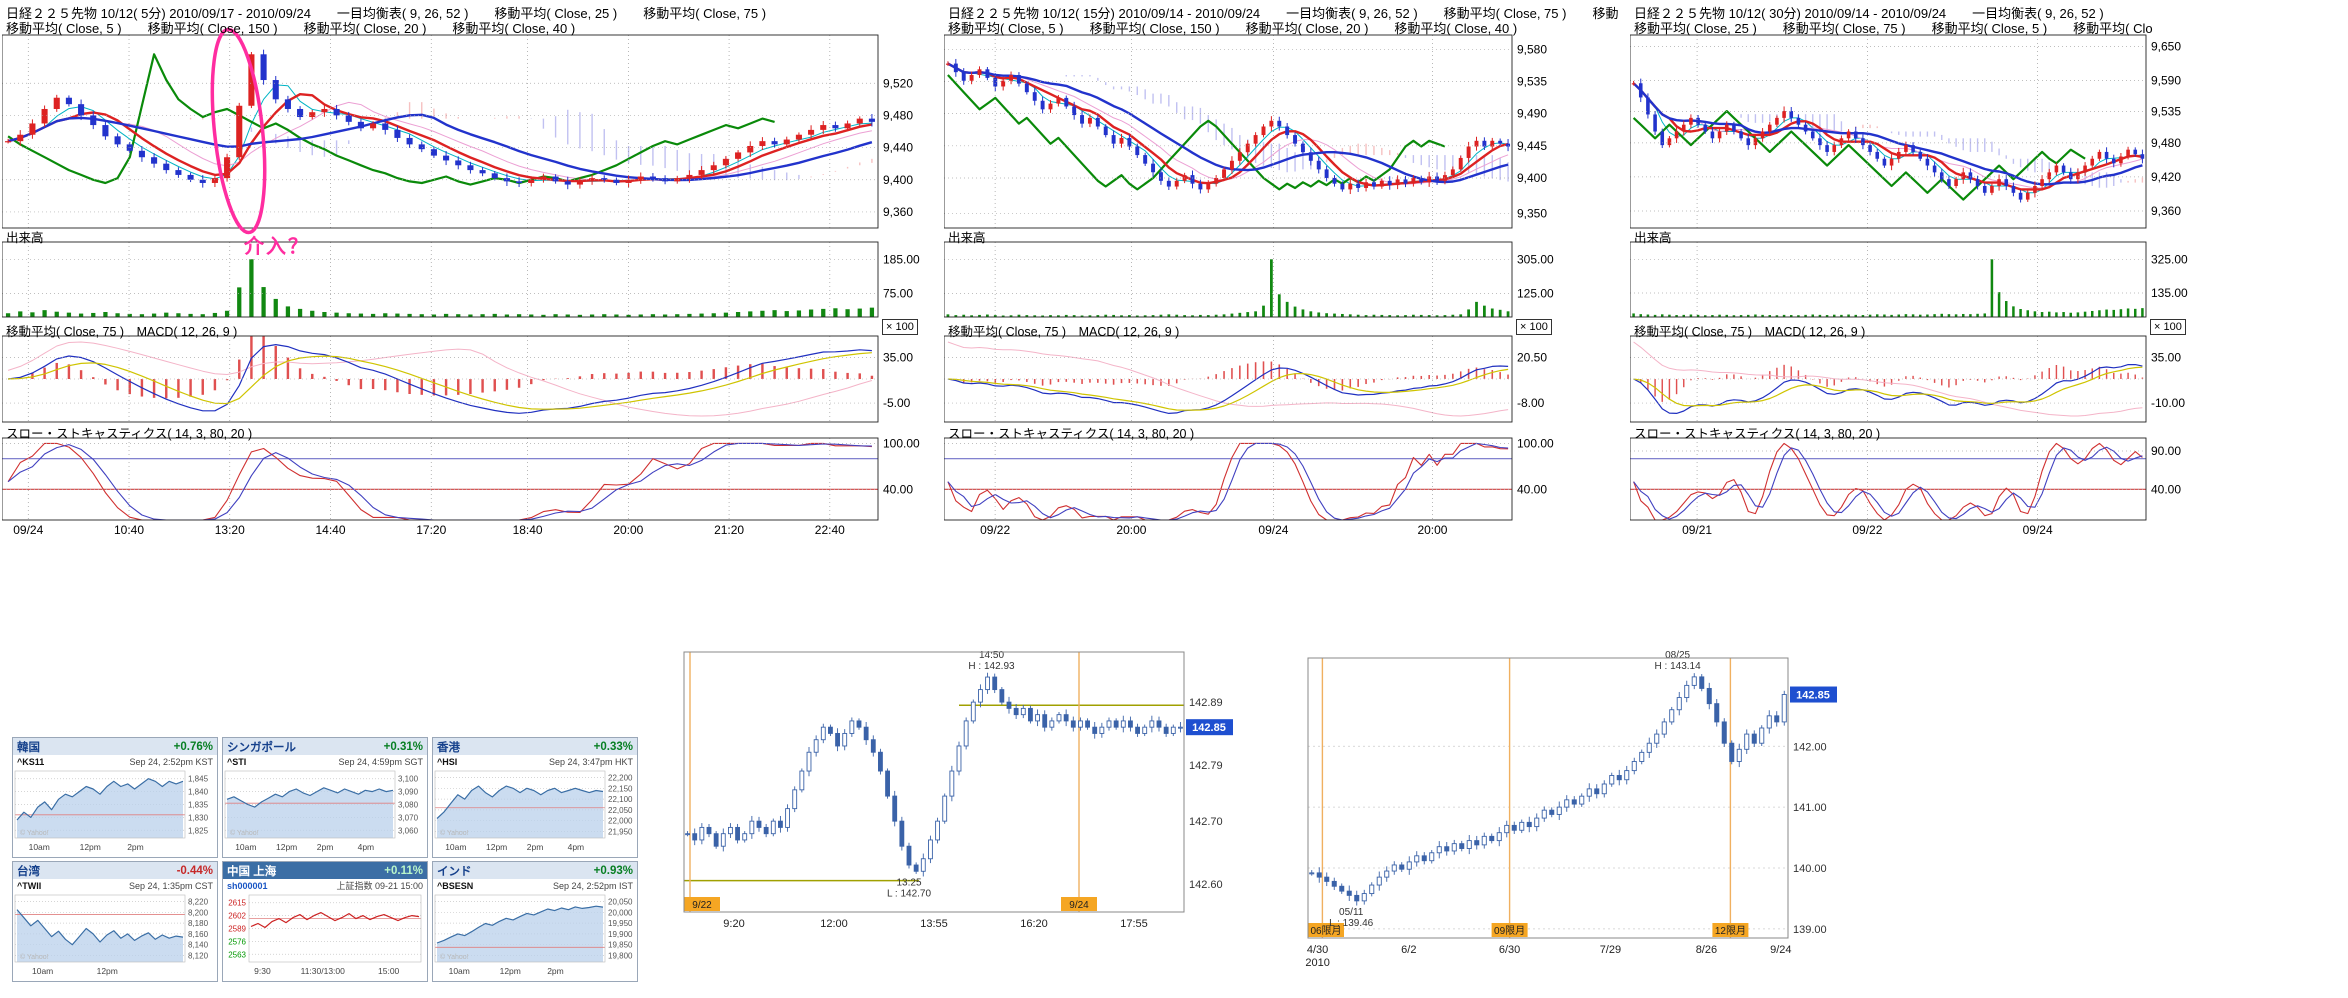 The width and height of the screenshot is (2348, 998). What do you see at coordinates (2168, 403) in the screenshot?
I see `svg-text: -10.00` at bounding box center [2168, 403].